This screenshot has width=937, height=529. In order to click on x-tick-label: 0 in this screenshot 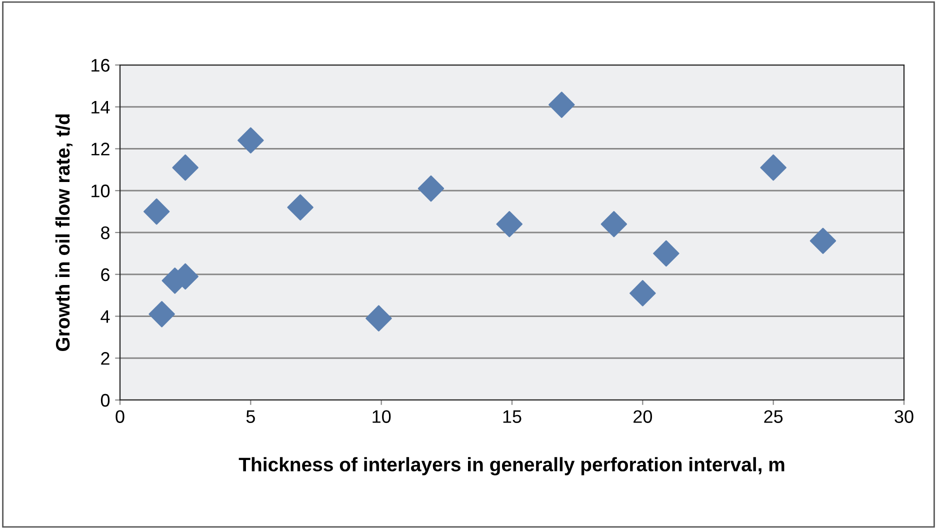, I will do `click(120, 416)`.